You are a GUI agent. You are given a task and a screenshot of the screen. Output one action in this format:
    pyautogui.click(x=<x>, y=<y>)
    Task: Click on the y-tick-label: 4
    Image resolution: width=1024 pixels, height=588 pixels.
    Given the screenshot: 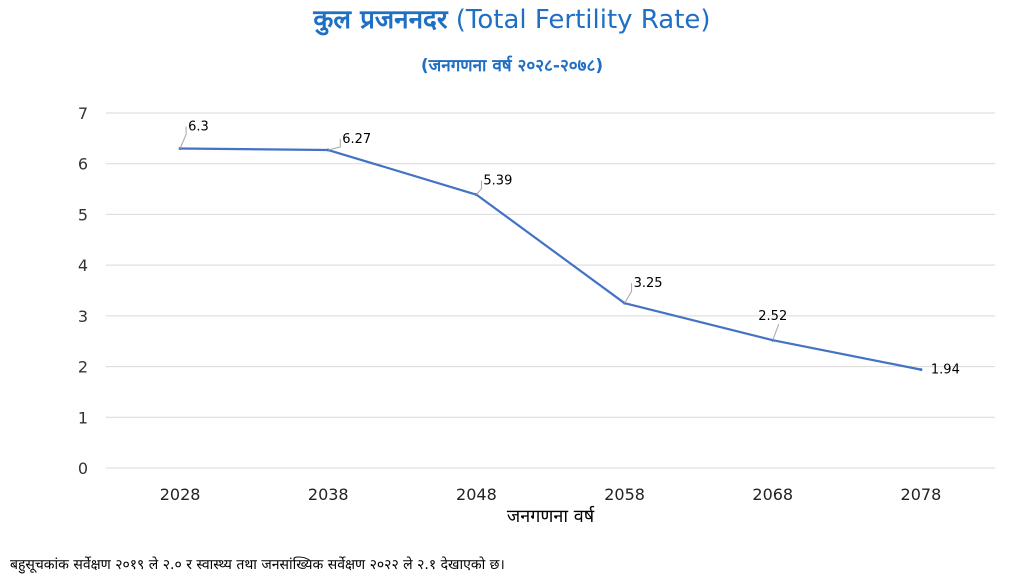 What is the action you would take?
    pyautogui.click(x=83, y=265)
    